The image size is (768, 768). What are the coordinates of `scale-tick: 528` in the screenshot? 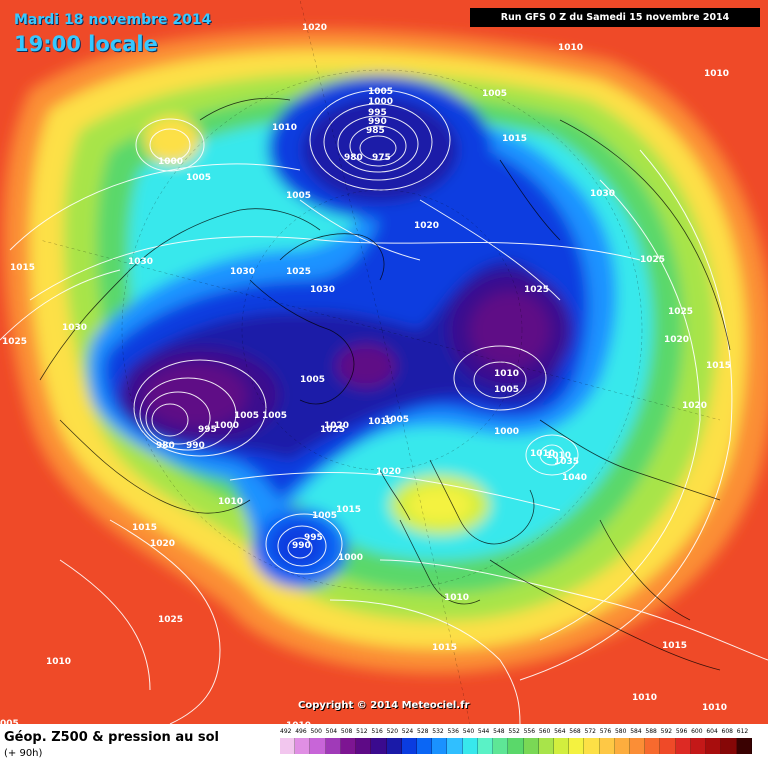 It's located at (423, 731).